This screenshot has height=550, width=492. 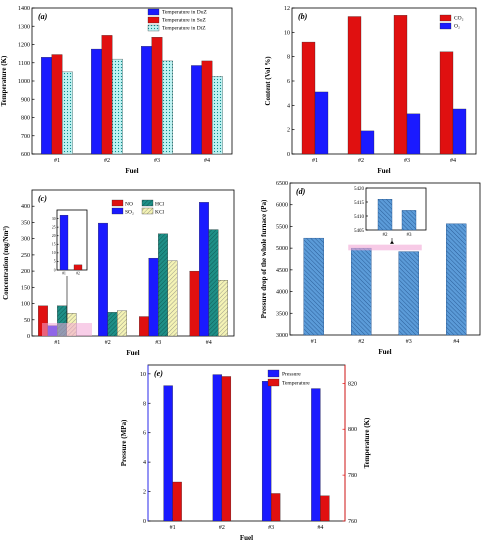 What do you see at coordinates (24, 9) in the screenshot?
I see `y-tick-label: 1400` at bounding box center [24, 9].